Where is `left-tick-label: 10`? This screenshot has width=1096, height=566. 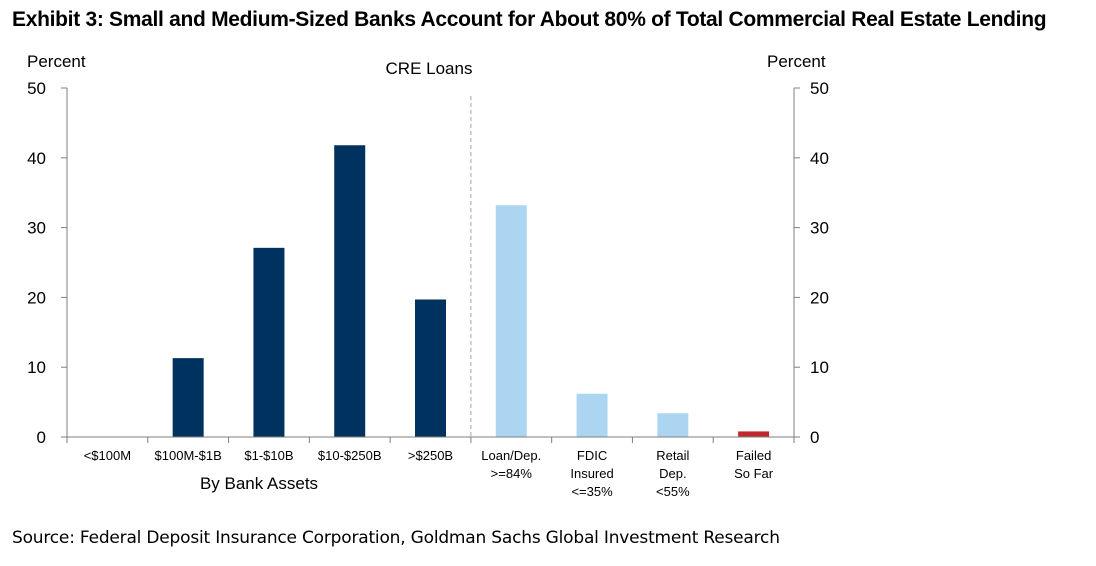
left-tick-label: 10 is located at coordinates (36, 367).